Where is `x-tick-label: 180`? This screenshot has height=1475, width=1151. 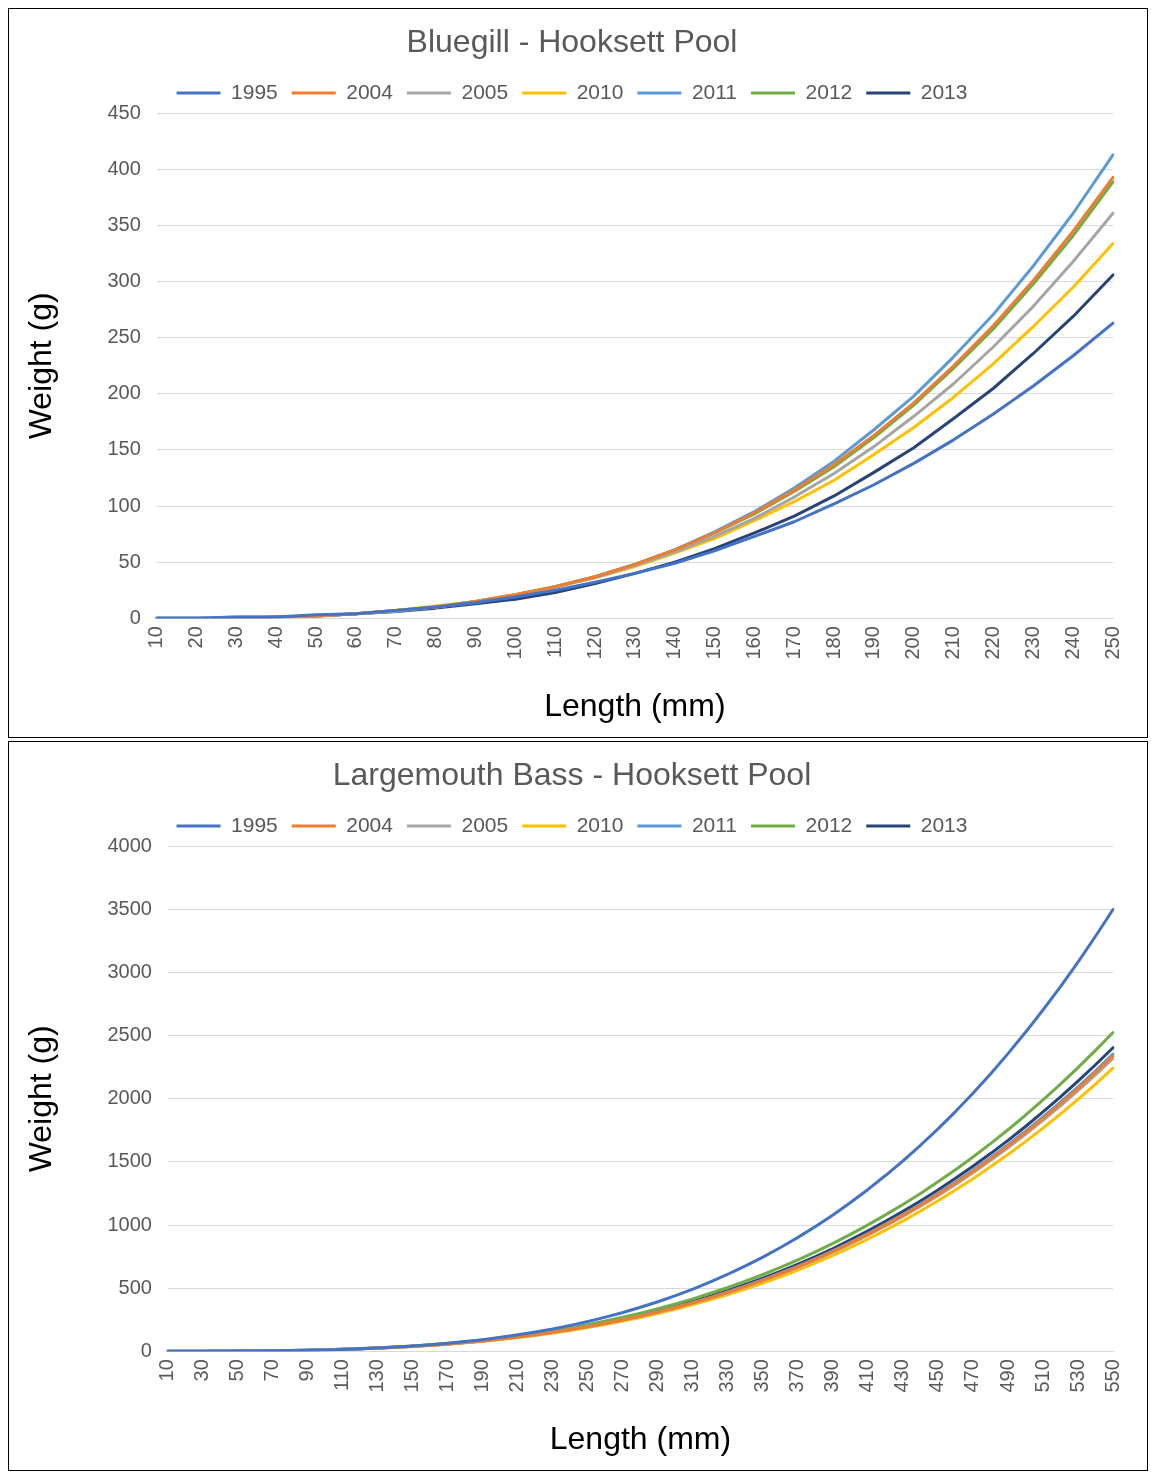
x-tick-label: 180 is located at coordinates (832, 643).